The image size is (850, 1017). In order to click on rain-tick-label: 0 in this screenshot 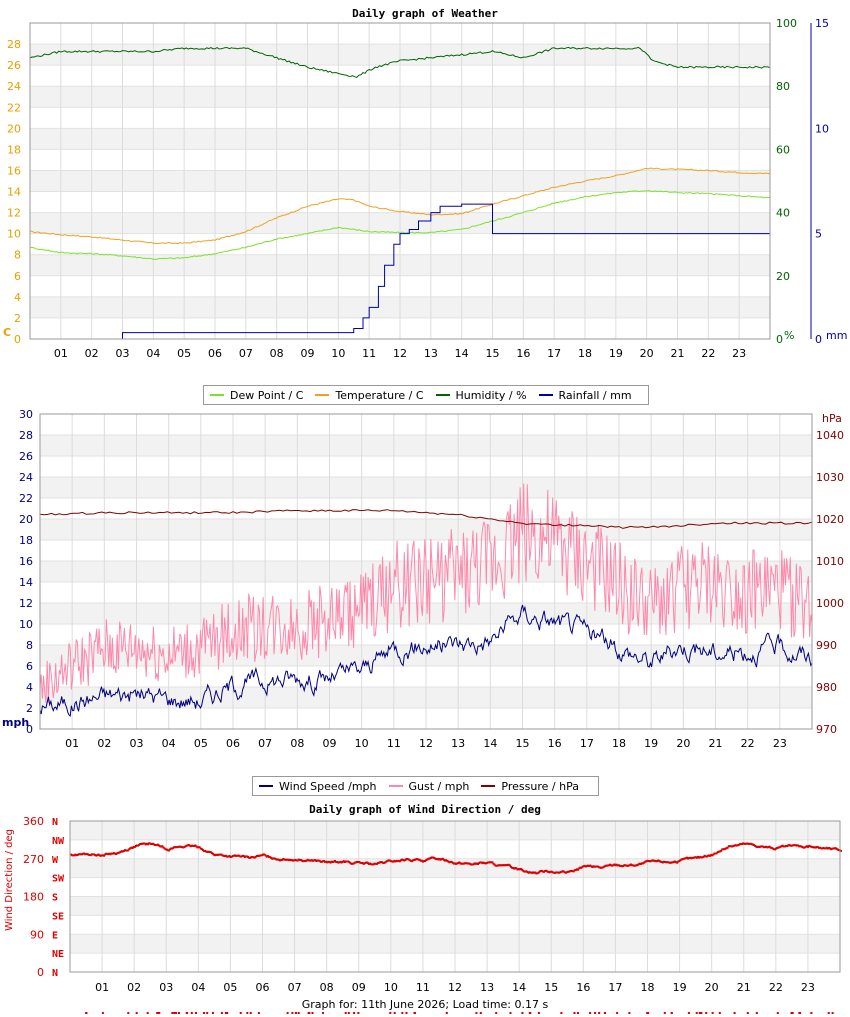, I will do `click(818, 339)`.